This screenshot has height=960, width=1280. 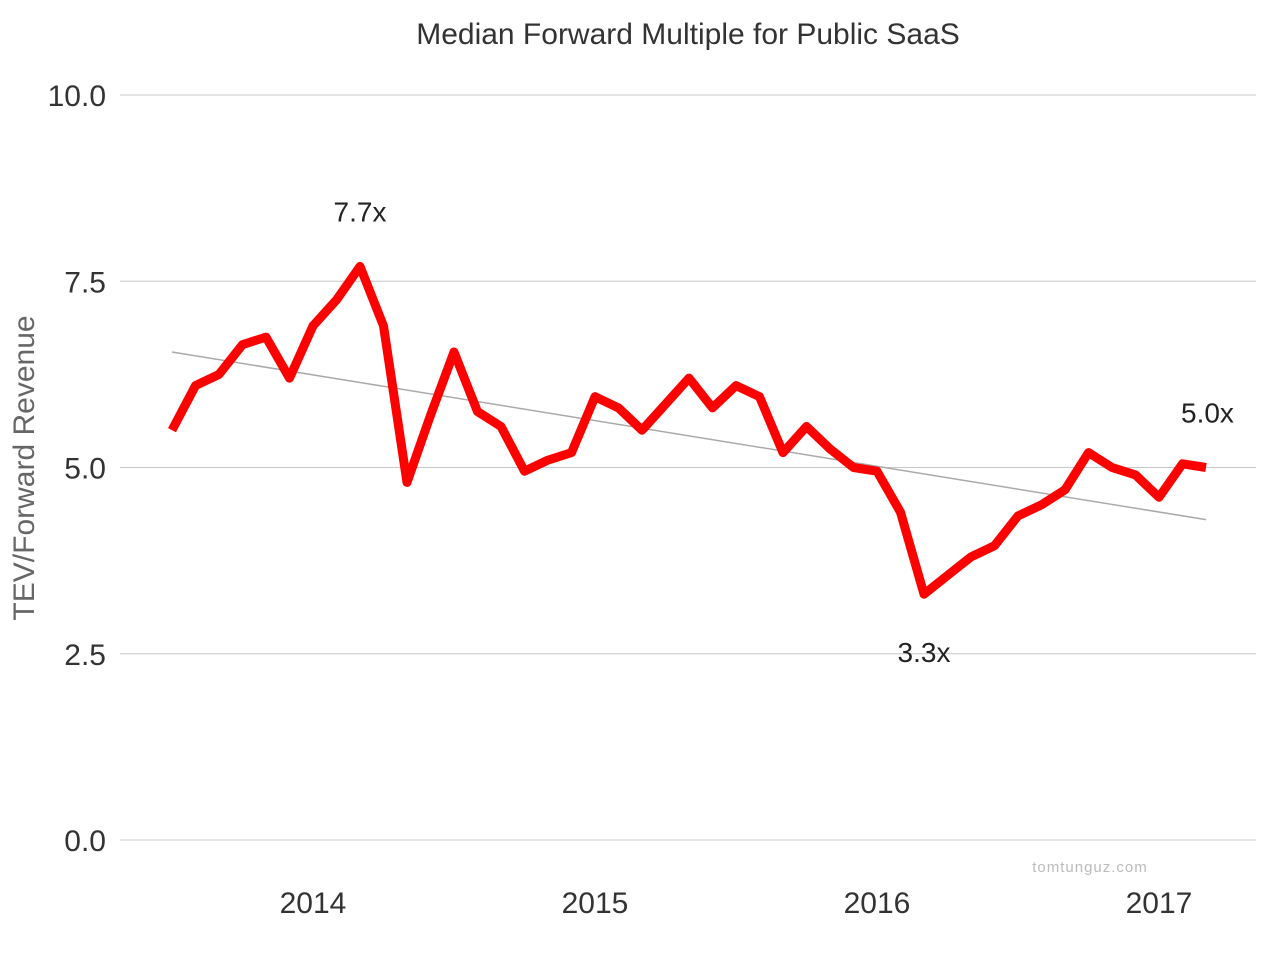 I want to click on trendline-layer, so click(x=689, y=436).